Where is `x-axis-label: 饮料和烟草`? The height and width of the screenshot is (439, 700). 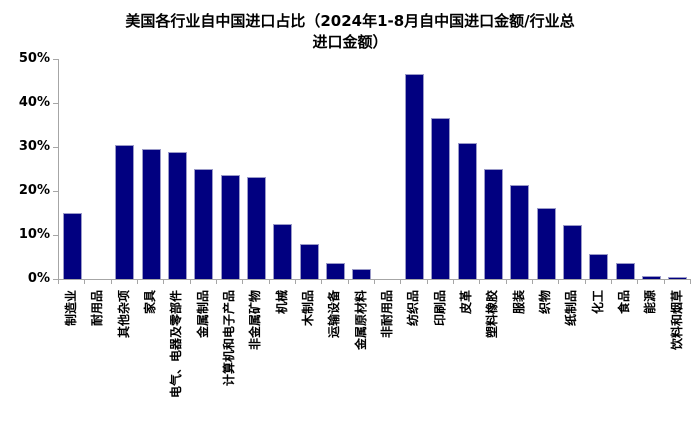
x-axis-label: 饮料和烟草 is located at coordinates (676, 320).